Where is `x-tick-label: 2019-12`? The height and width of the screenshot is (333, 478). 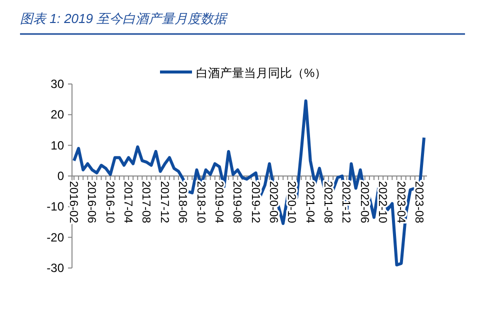
x-tick-label: 2019-12 is located at coordinates (254, 202).